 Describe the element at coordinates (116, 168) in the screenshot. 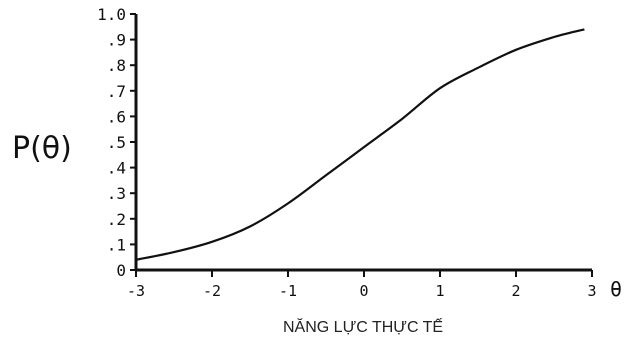

I see `y-tick-label: .4` at that location.